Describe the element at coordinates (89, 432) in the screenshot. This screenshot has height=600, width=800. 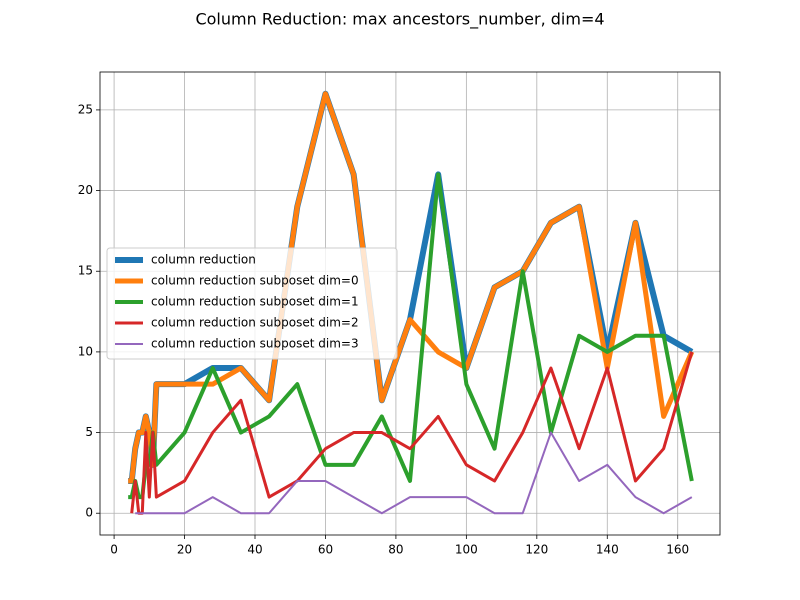
I see `y-tick-label: 5` at that location.